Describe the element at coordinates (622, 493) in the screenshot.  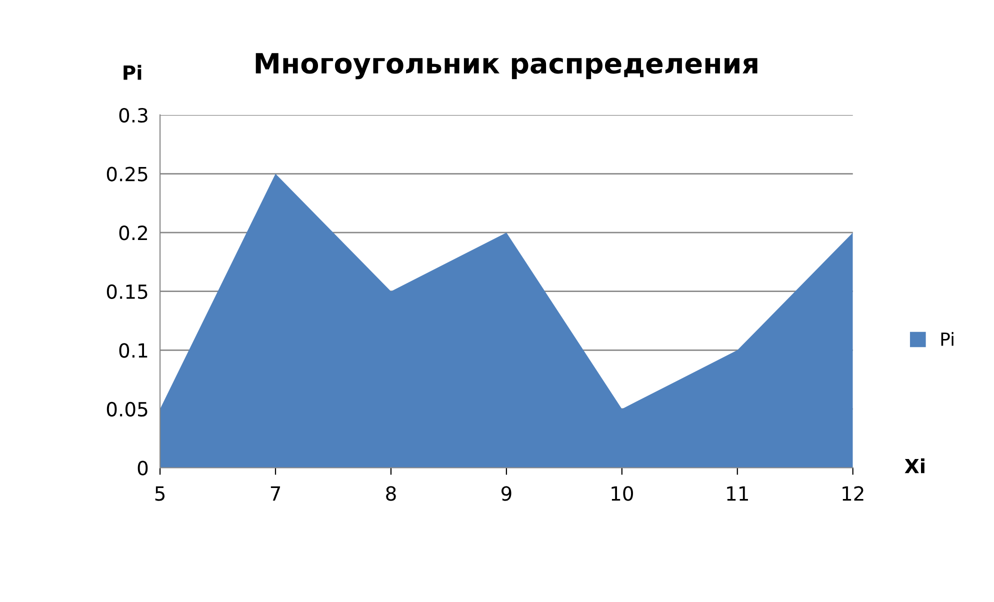
I see `x-tick-label: 10` at that location.